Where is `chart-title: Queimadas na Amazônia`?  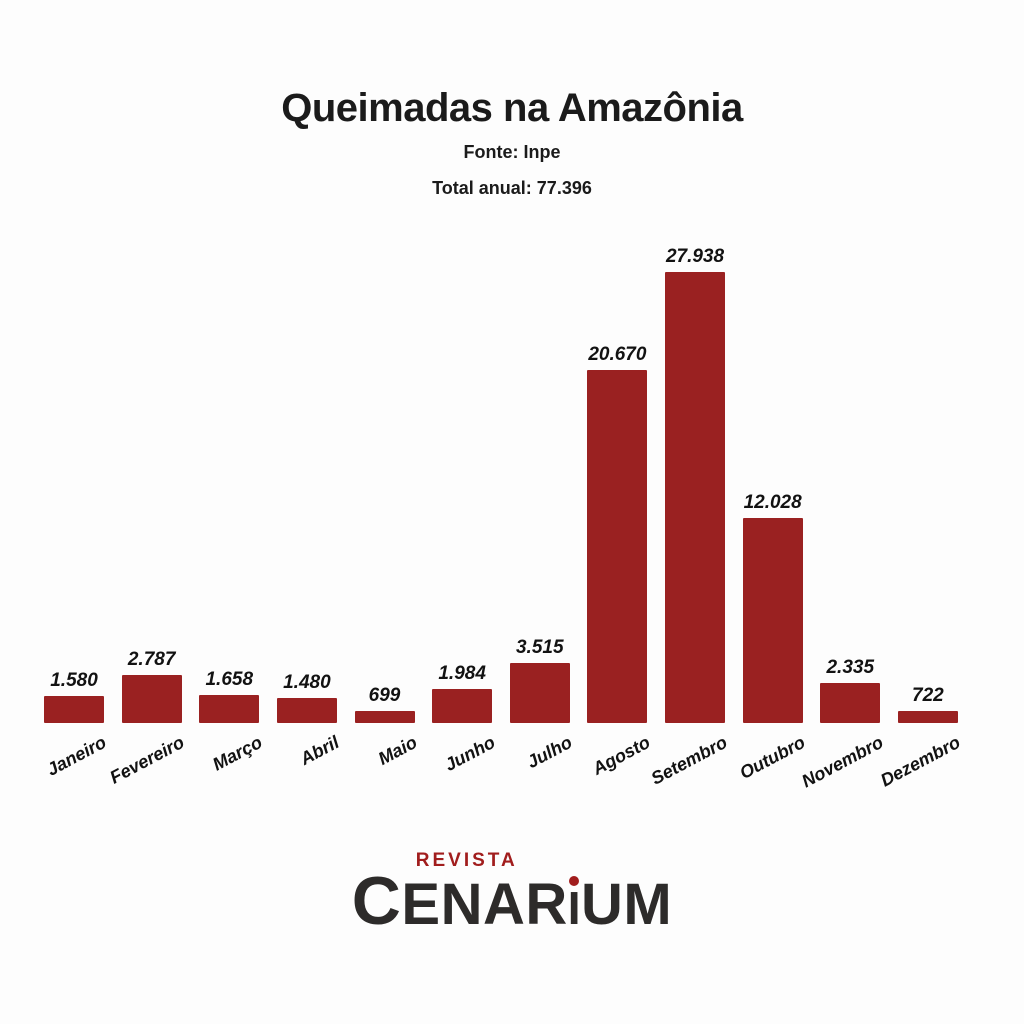
chart-title: Queimadas na Amazônia is located at coordinates (512, 108).